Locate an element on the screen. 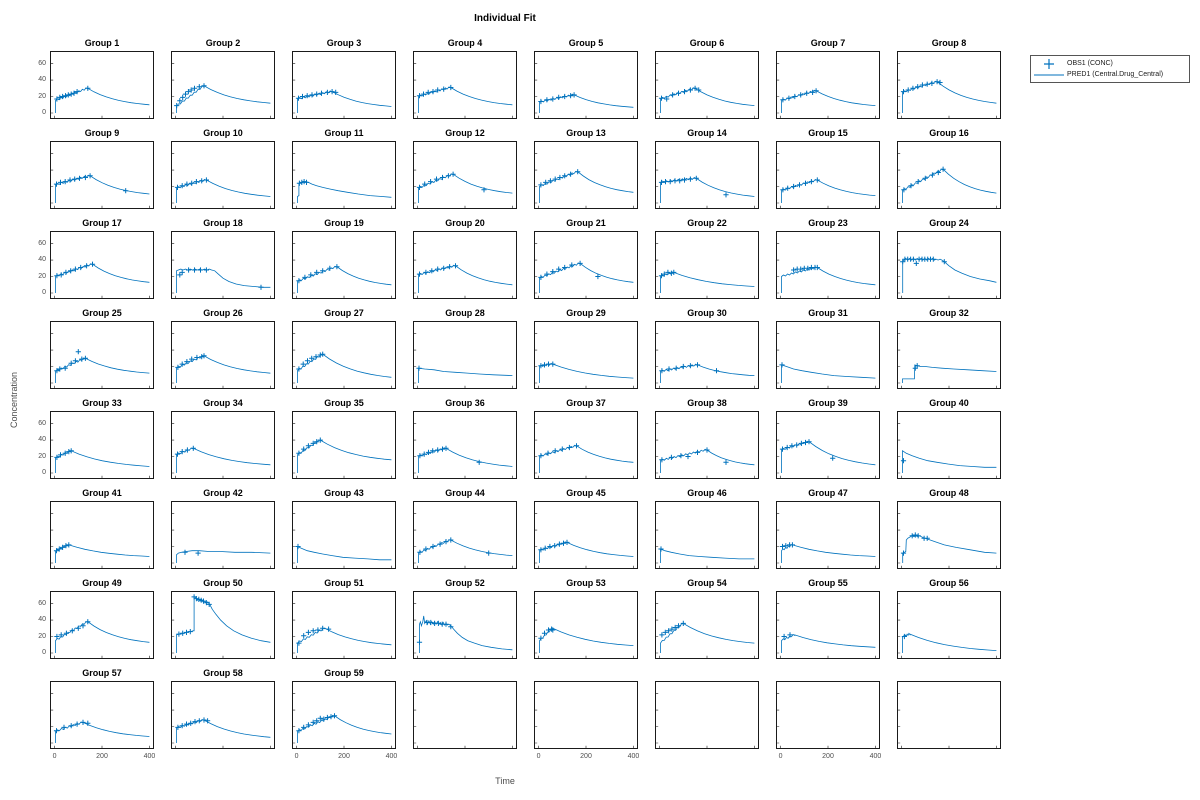 The height and width of the screenshot is (800, 1200). subplot-title: Group 13 is located at coordinates (586, 133).